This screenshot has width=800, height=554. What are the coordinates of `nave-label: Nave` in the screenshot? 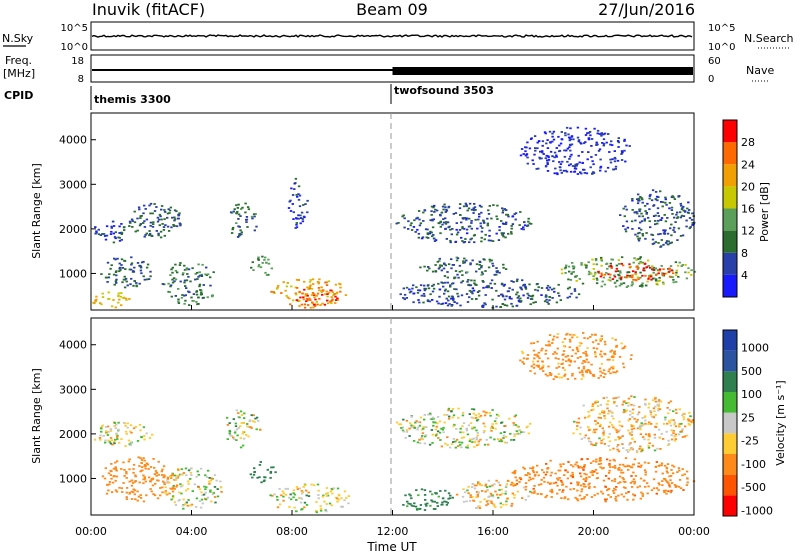 It's located at (760, 70).